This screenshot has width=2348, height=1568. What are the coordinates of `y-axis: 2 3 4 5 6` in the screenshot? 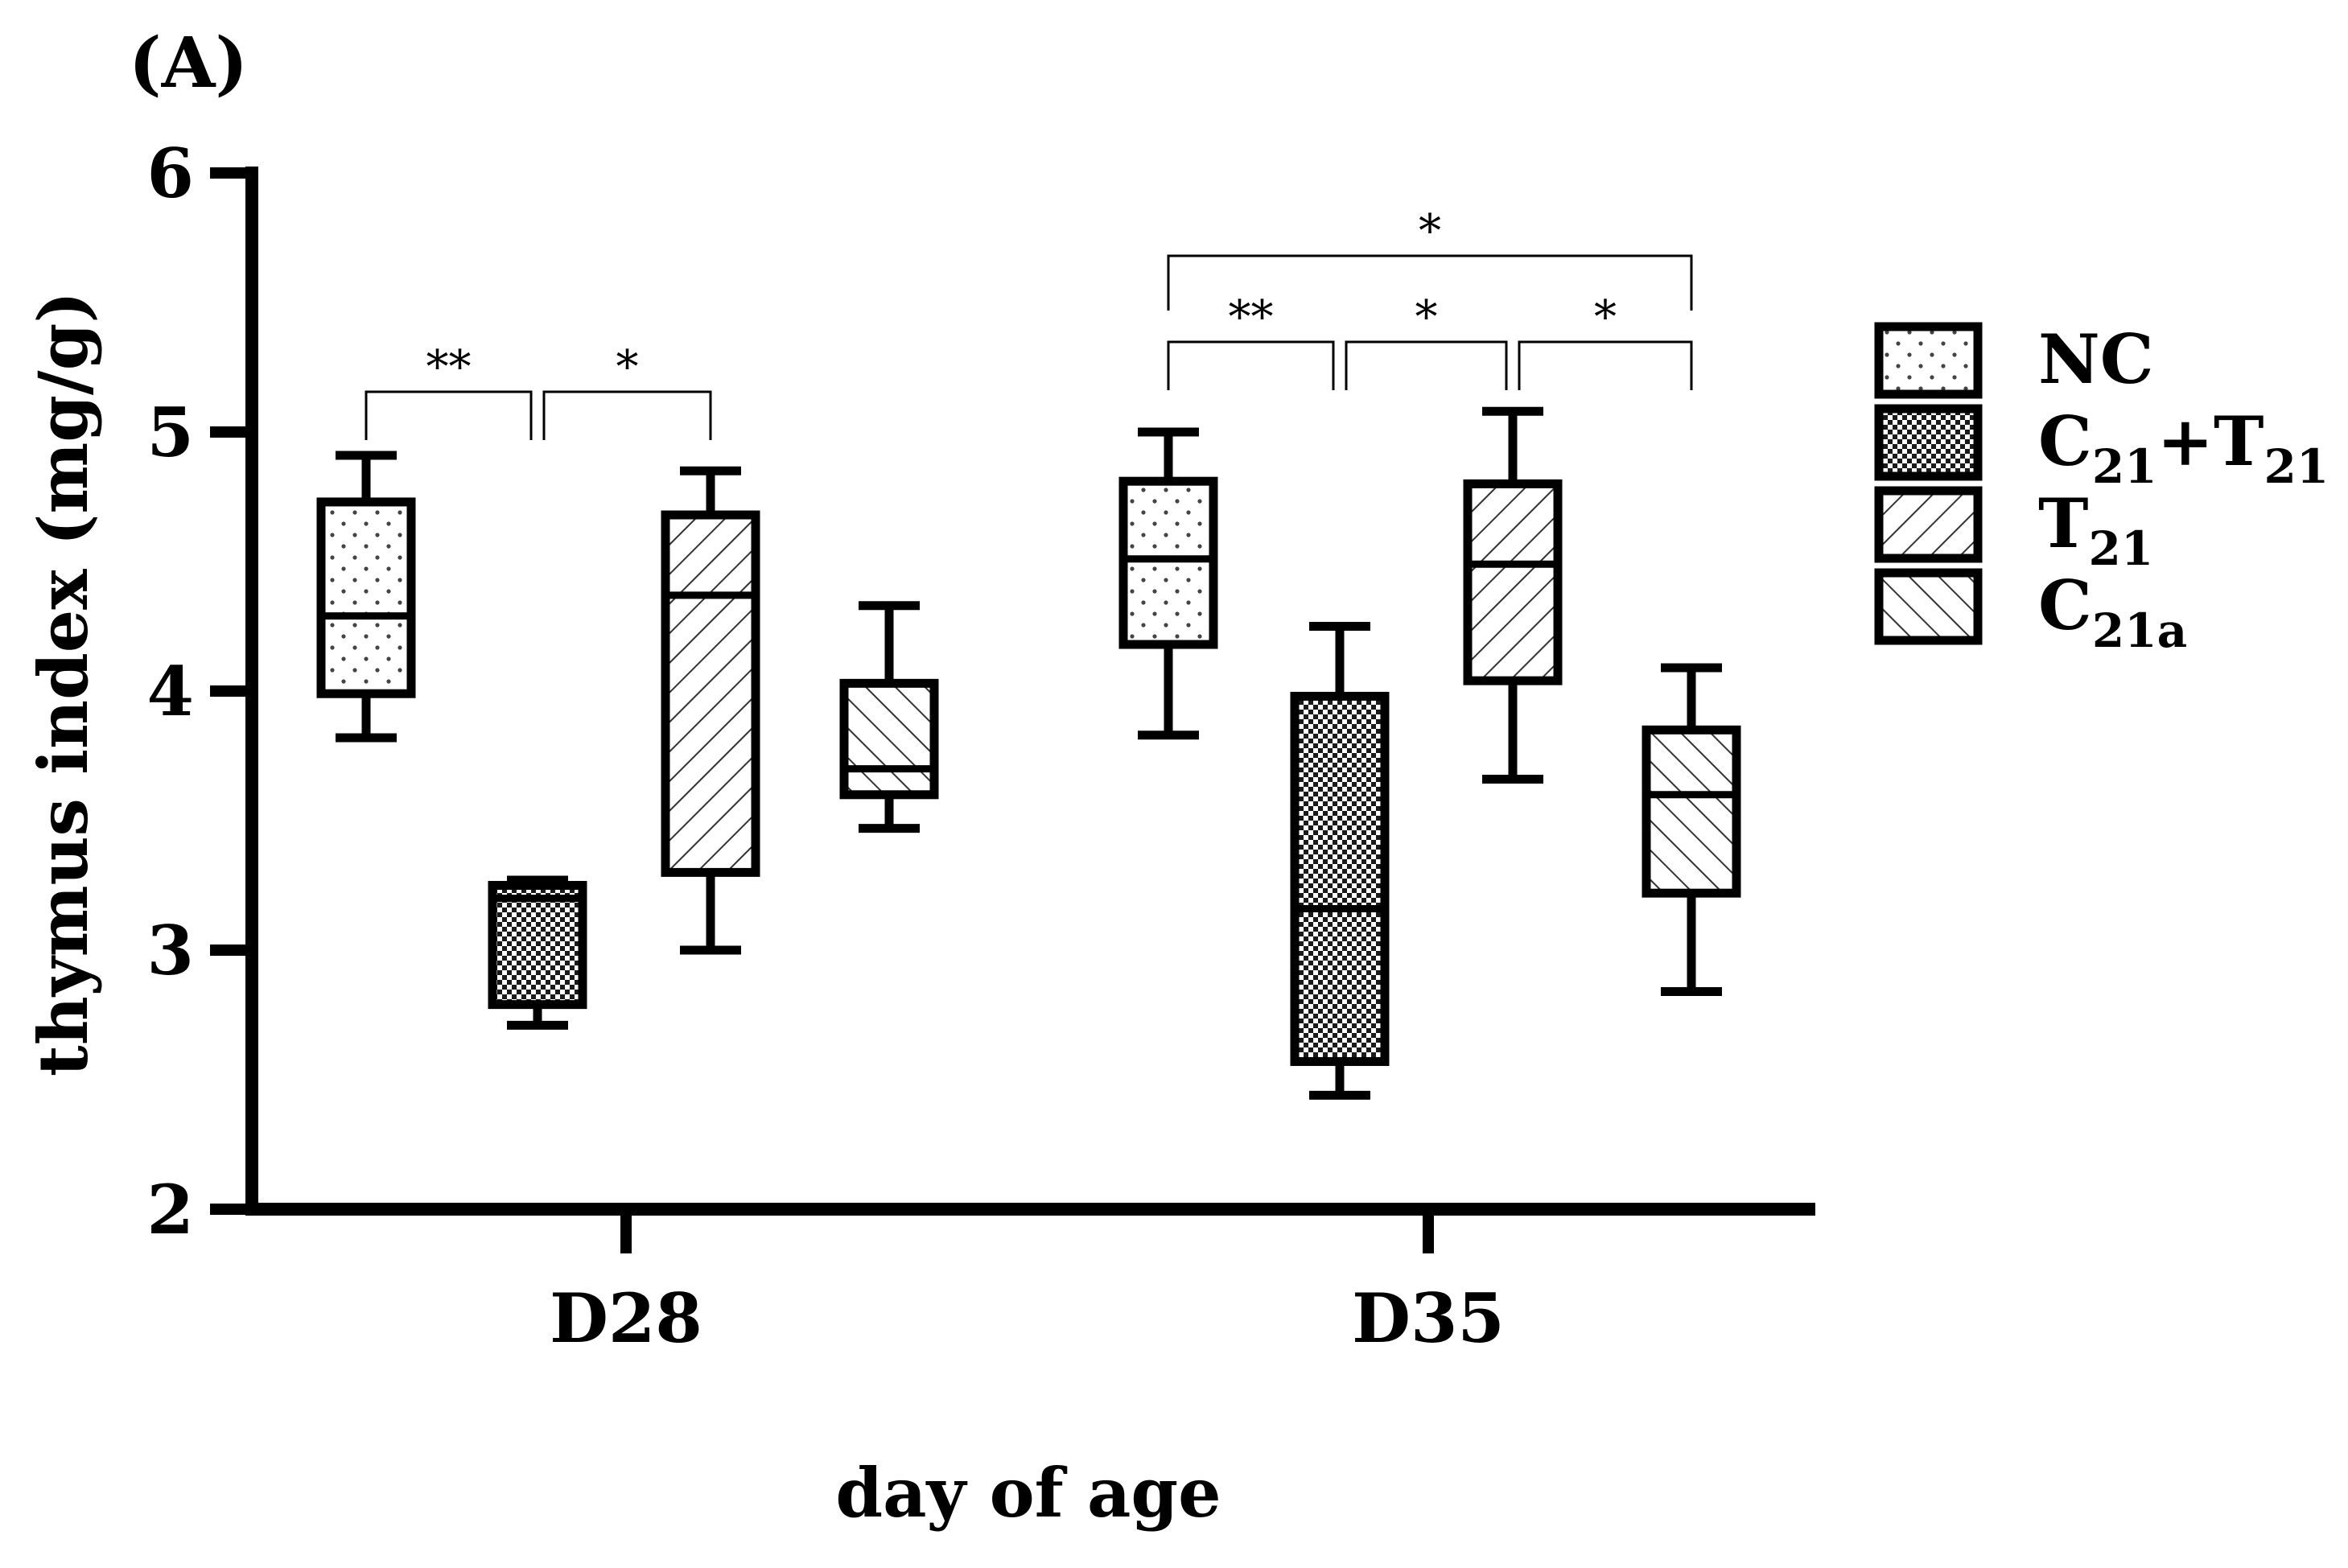 It's located at (202, 691).